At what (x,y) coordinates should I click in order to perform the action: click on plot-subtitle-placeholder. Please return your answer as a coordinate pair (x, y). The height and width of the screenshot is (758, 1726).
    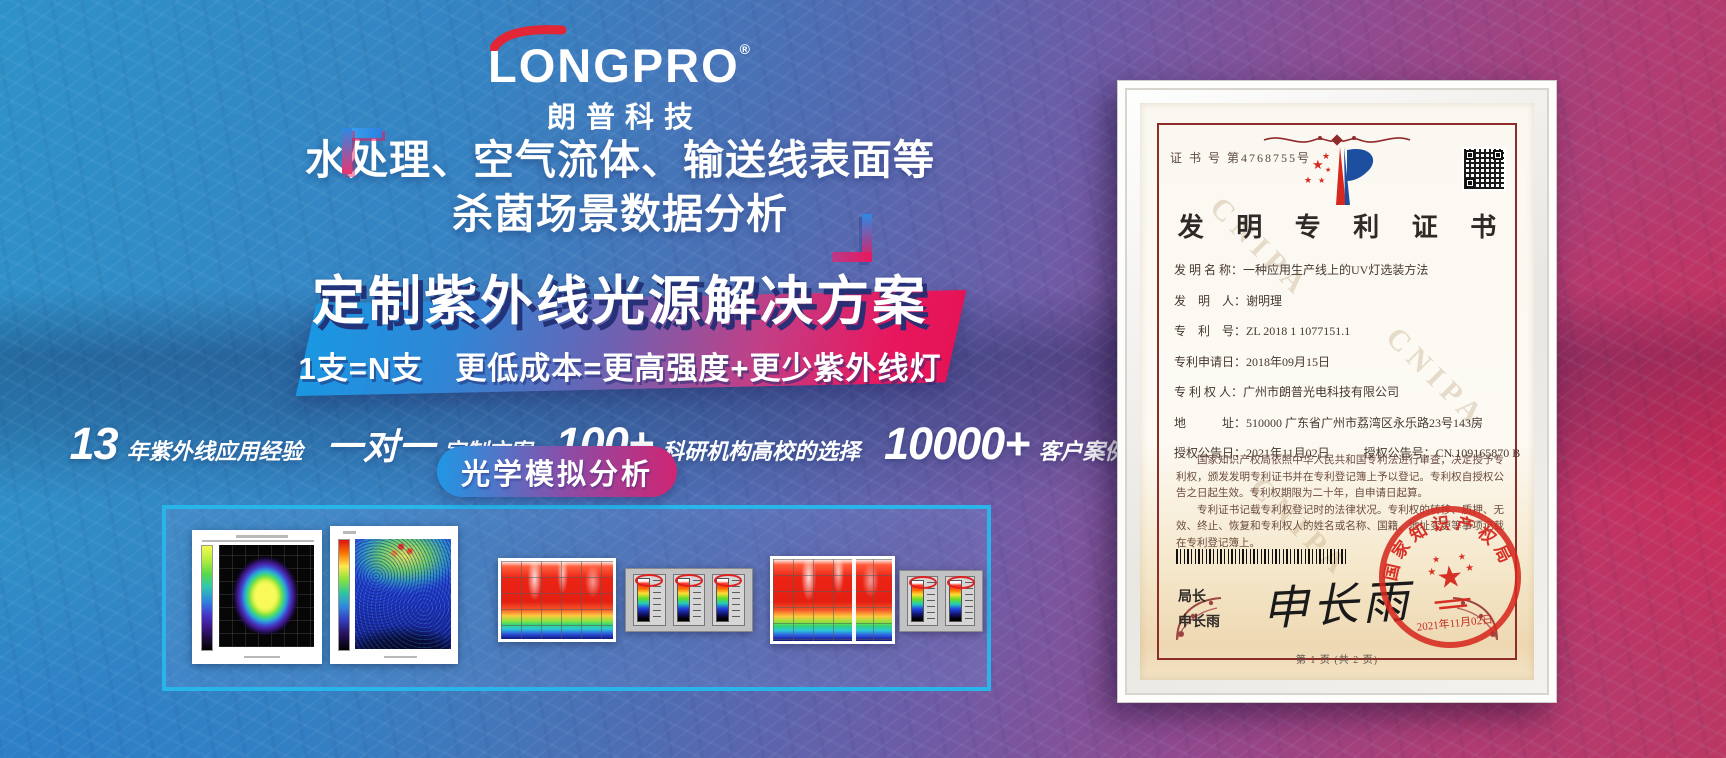
    Looking at the image, I should click on (258, 541).